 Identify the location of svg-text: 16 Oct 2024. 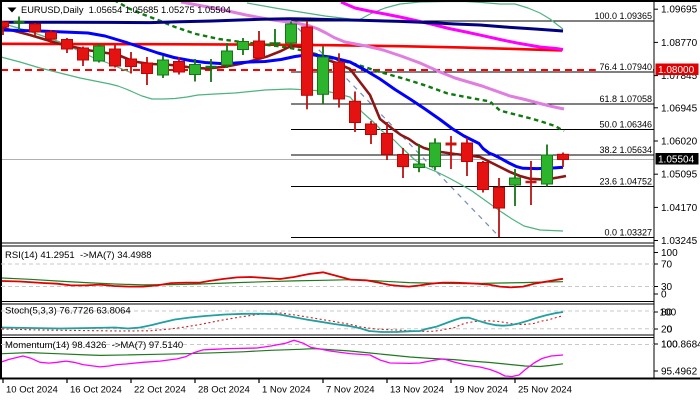
(96, 390).